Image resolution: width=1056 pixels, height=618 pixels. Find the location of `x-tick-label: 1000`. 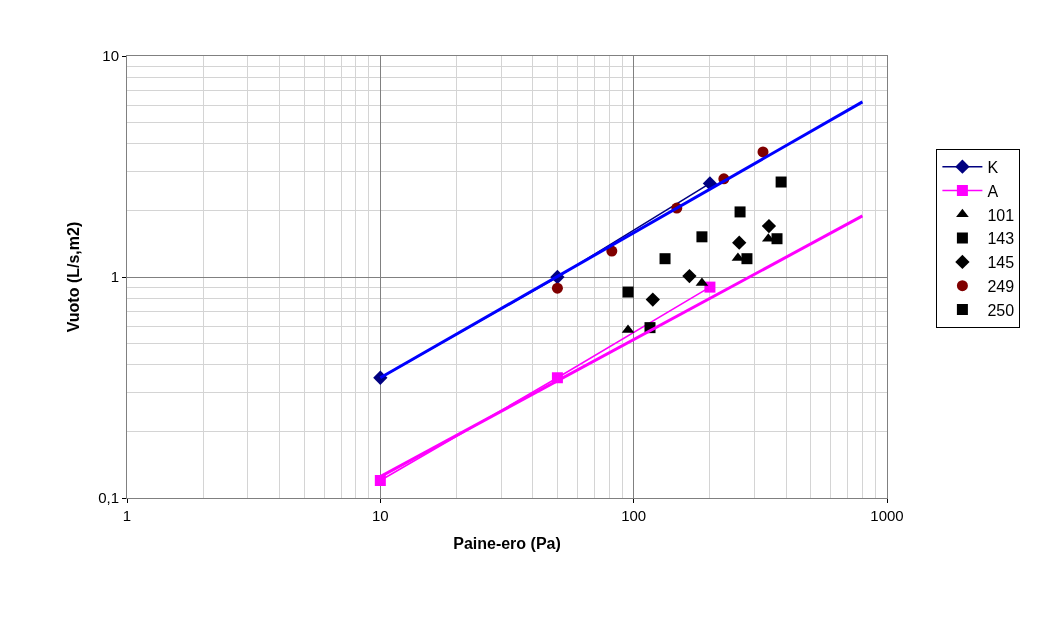

x-tick-label: 1000 is located at coordinates (887, 515).